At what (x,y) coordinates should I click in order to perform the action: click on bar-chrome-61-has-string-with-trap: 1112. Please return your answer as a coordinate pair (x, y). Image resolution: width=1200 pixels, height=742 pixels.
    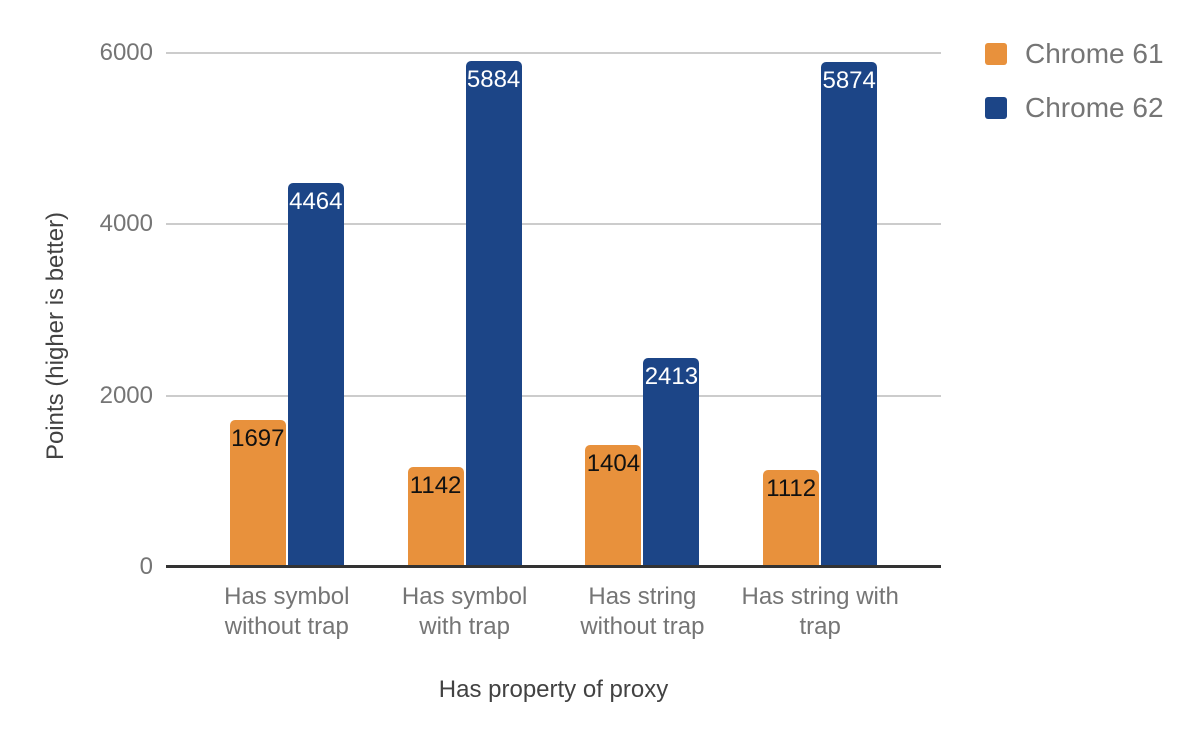
    Looking at the image, I should click on (791, 517).